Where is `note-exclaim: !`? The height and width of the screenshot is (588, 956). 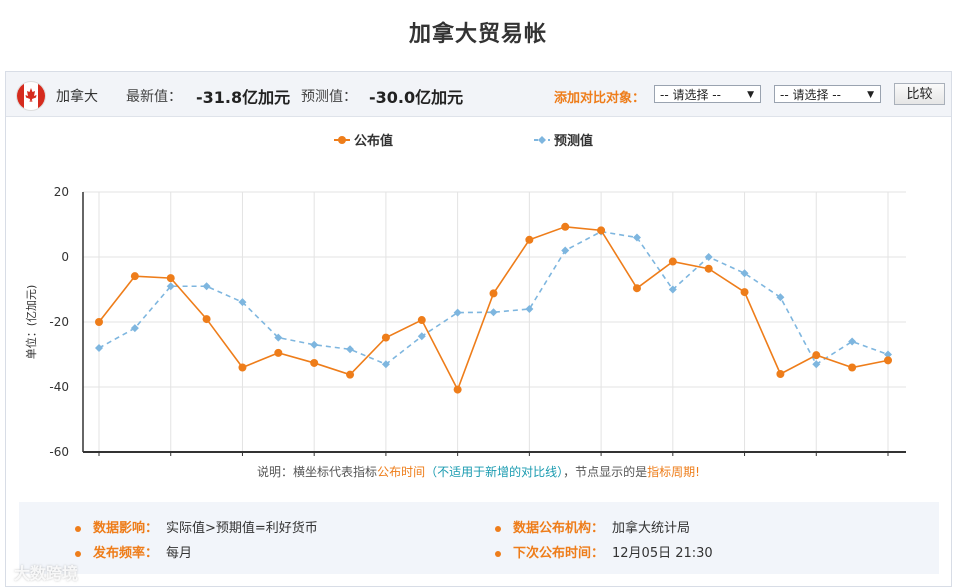 note-exclaim: ! is located at coordinates (697, 472).